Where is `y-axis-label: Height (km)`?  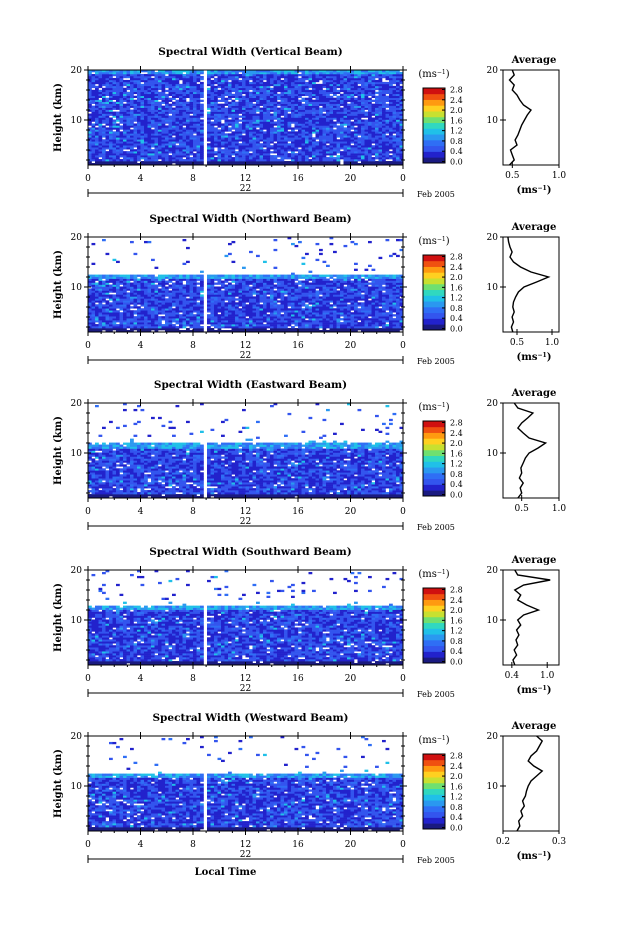 y-axis-label: Height (km) is located at coordinates (58, 117).